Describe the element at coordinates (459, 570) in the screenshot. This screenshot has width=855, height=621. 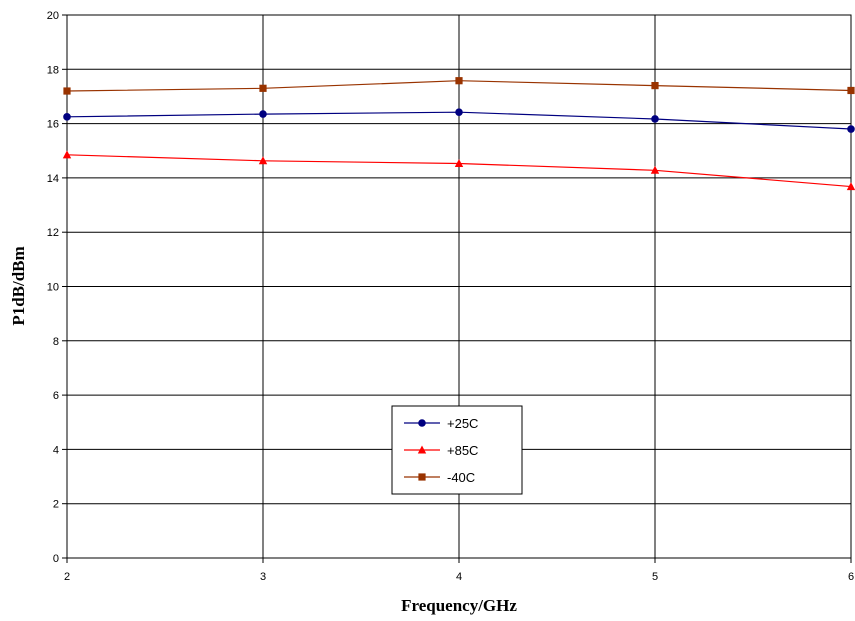
I see `x-axis-ticks: 2 3 4 5 6` at that location.